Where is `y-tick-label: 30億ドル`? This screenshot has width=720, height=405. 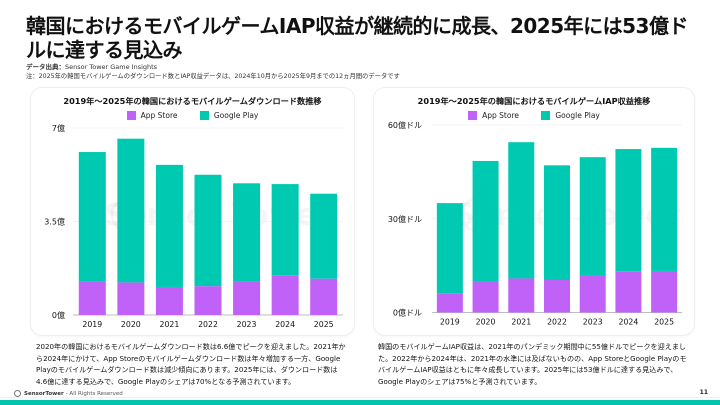 y-tick-label: 30億ドル is located at coordinates (405, 219).